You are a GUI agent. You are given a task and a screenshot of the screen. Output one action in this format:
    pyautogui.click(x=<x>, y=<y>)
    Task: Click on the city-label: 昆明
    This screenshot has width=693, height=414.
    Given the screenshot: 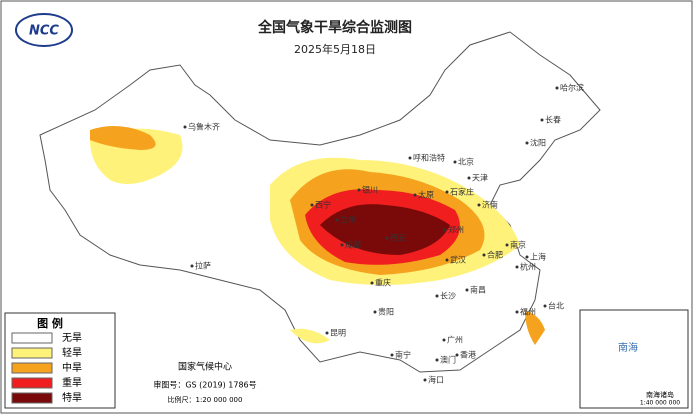 What is the action you would take?
    pyautogui.click(x=338, y=333)
    